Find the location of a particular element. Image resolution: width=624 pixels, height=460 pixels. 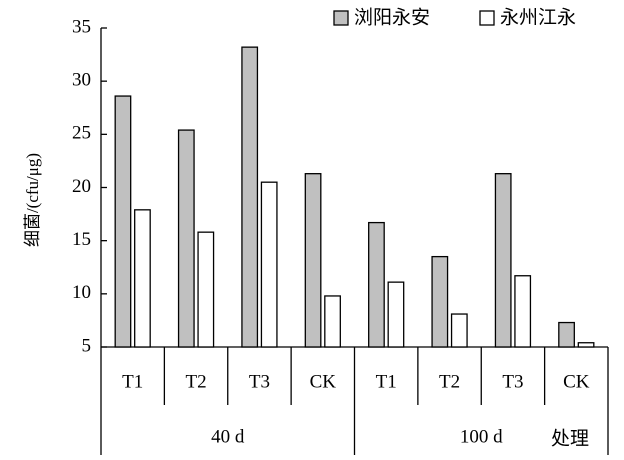

y-tick-label: 20 is located at coordinates (81, 186).